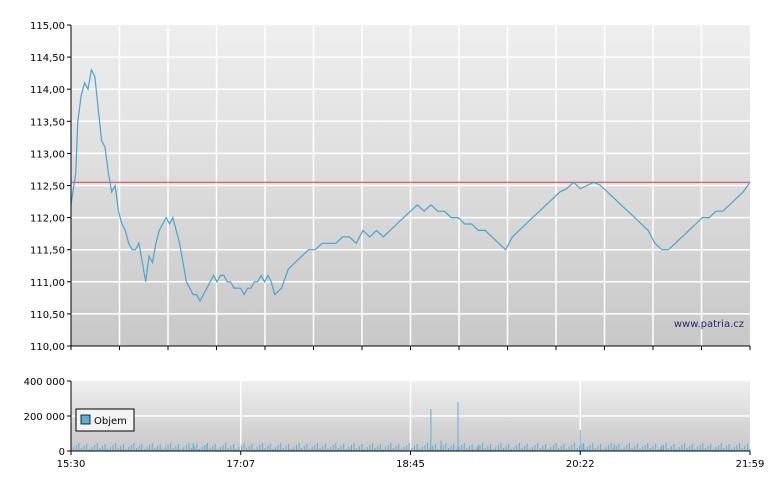  What do you see at coordinates (47, 187) in the screenshot?
I see `price-y-tick-label: 112,50` at bounding box center [47, 187].